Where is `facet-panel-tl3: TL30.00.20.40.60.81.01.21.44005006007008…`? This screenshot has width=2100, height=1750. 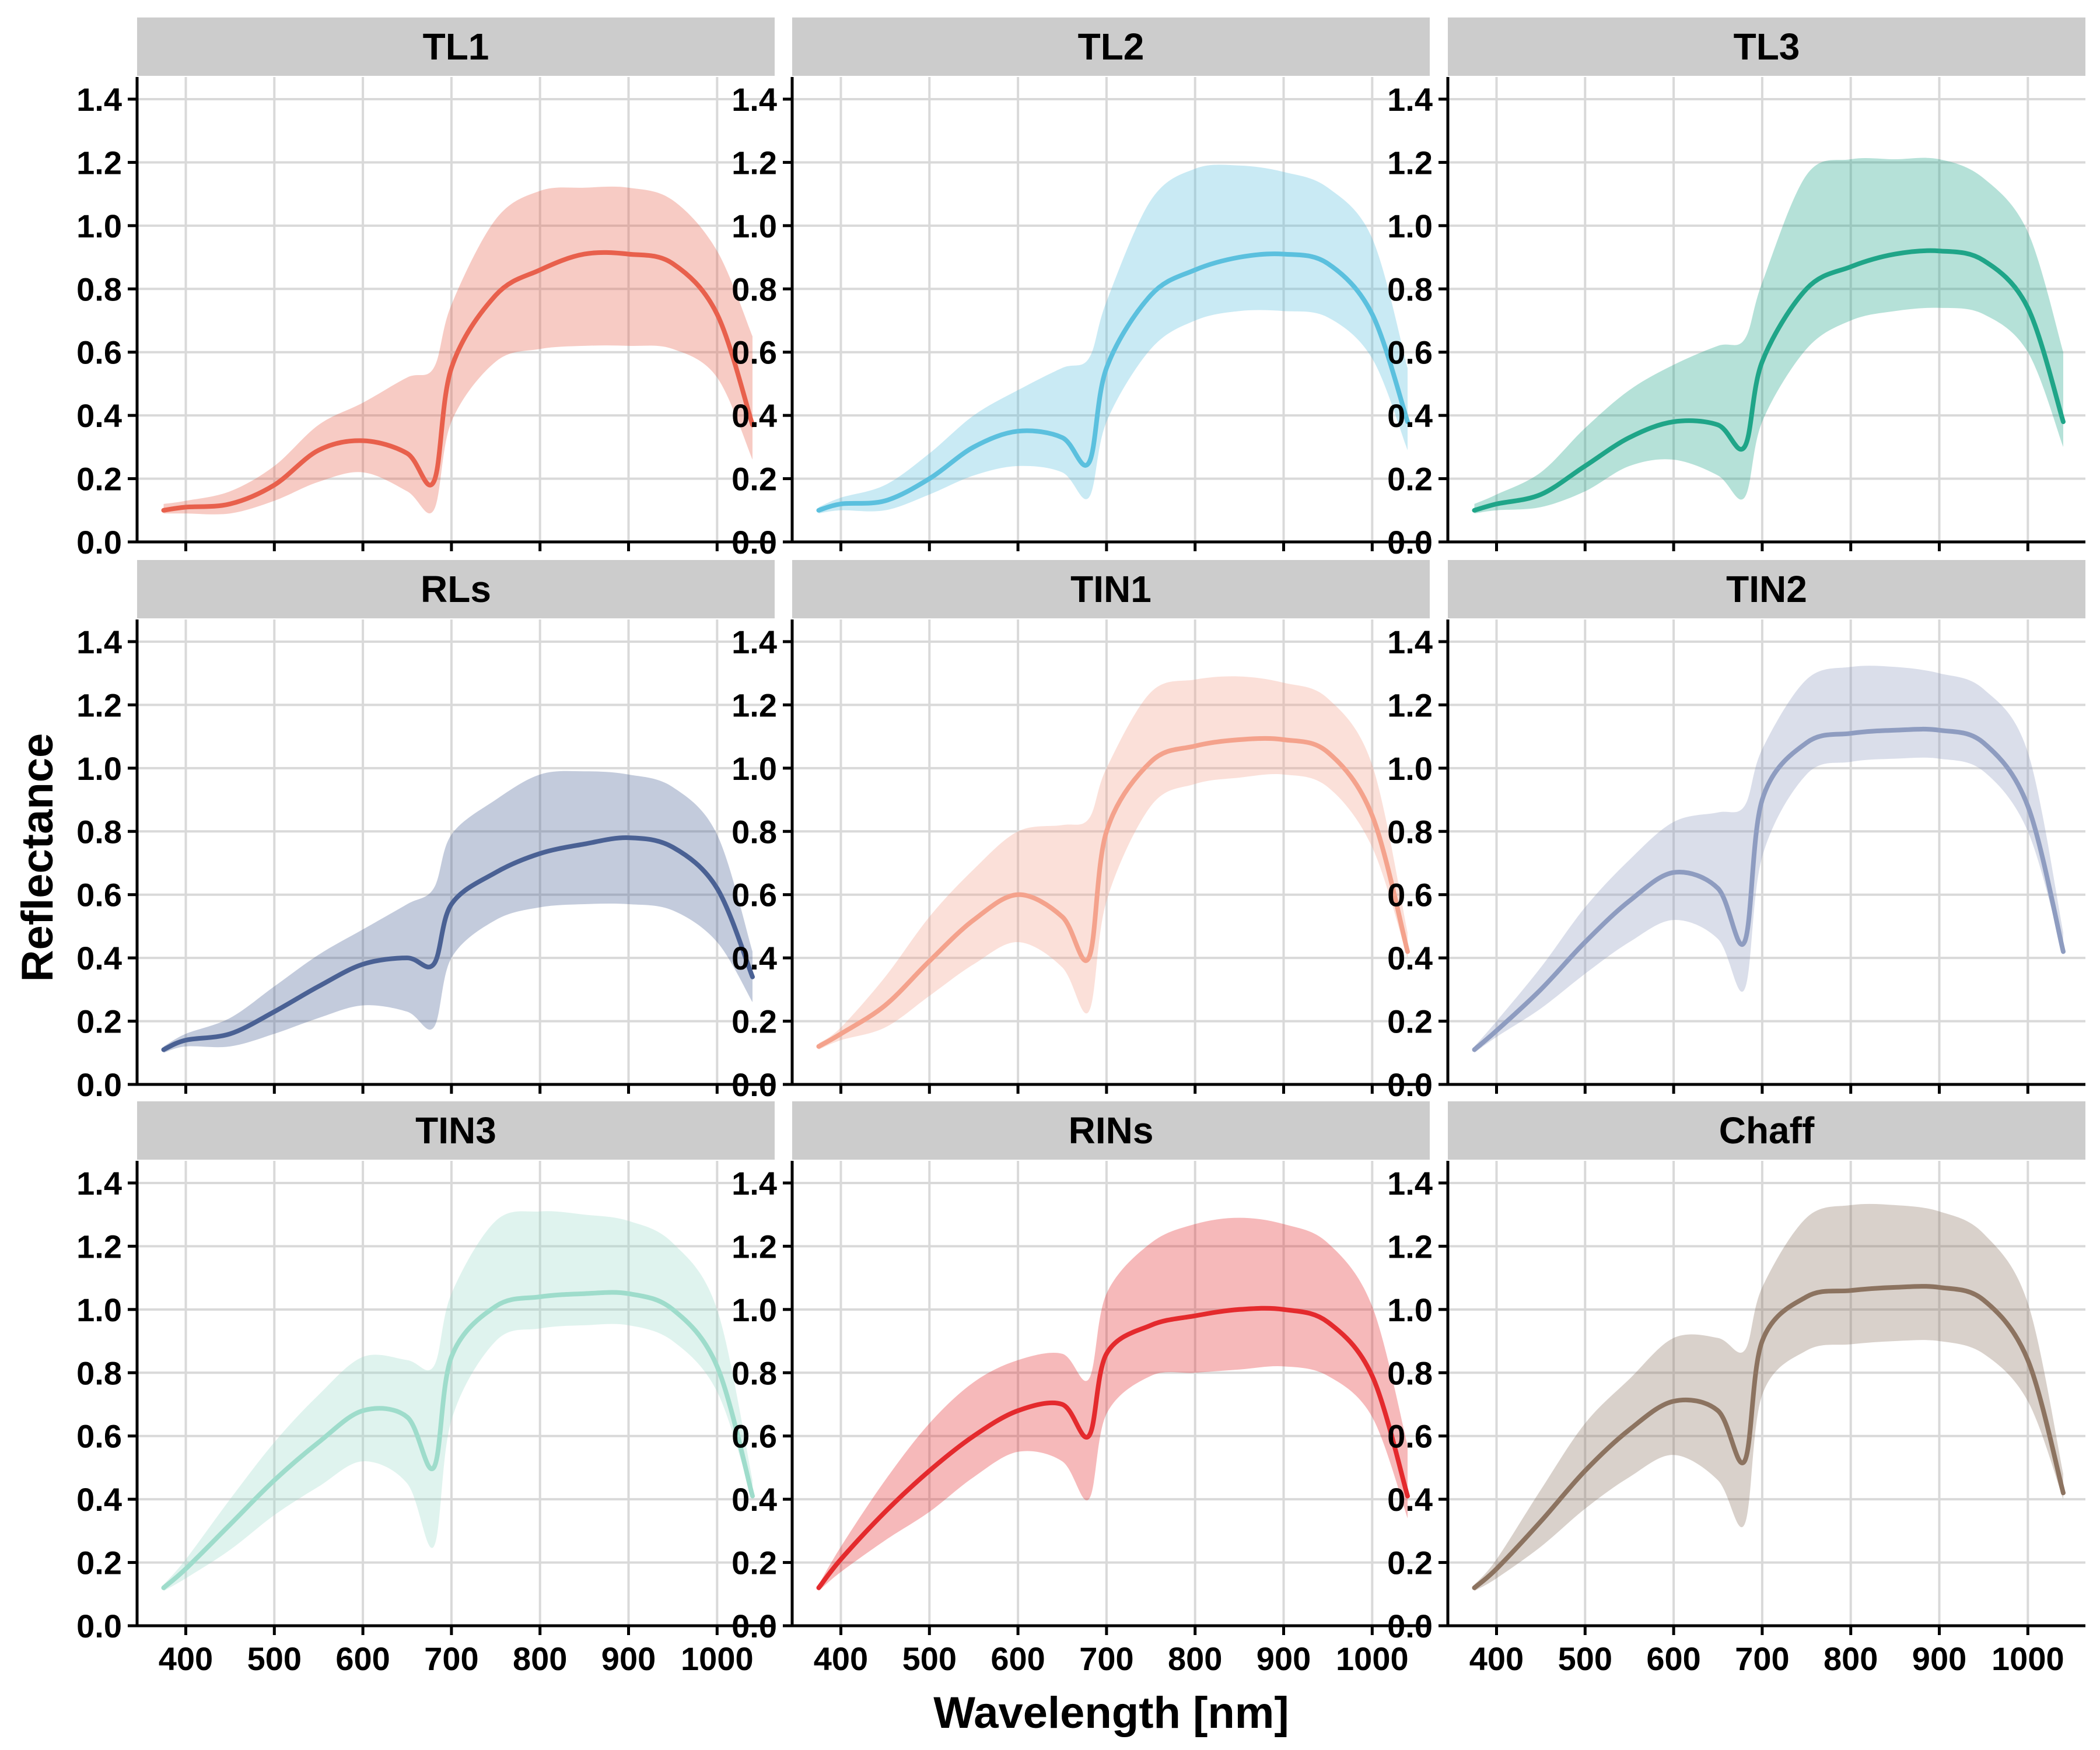 facet-panel-tl3: TL30.00.20.40.60.81.01.21.44005006007008… is located at coordinates (1736, 305).